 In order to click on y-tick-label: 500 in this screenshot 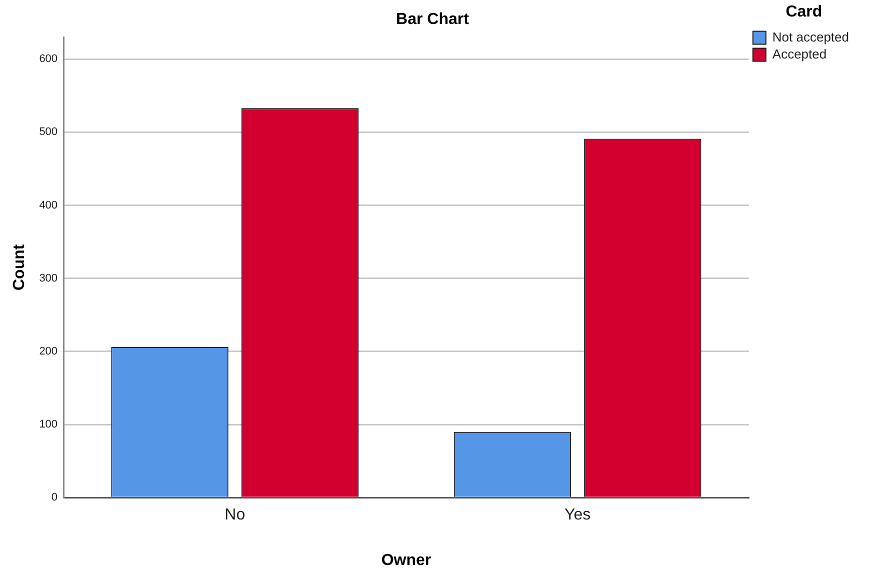, I will do `click(48, 132)`.